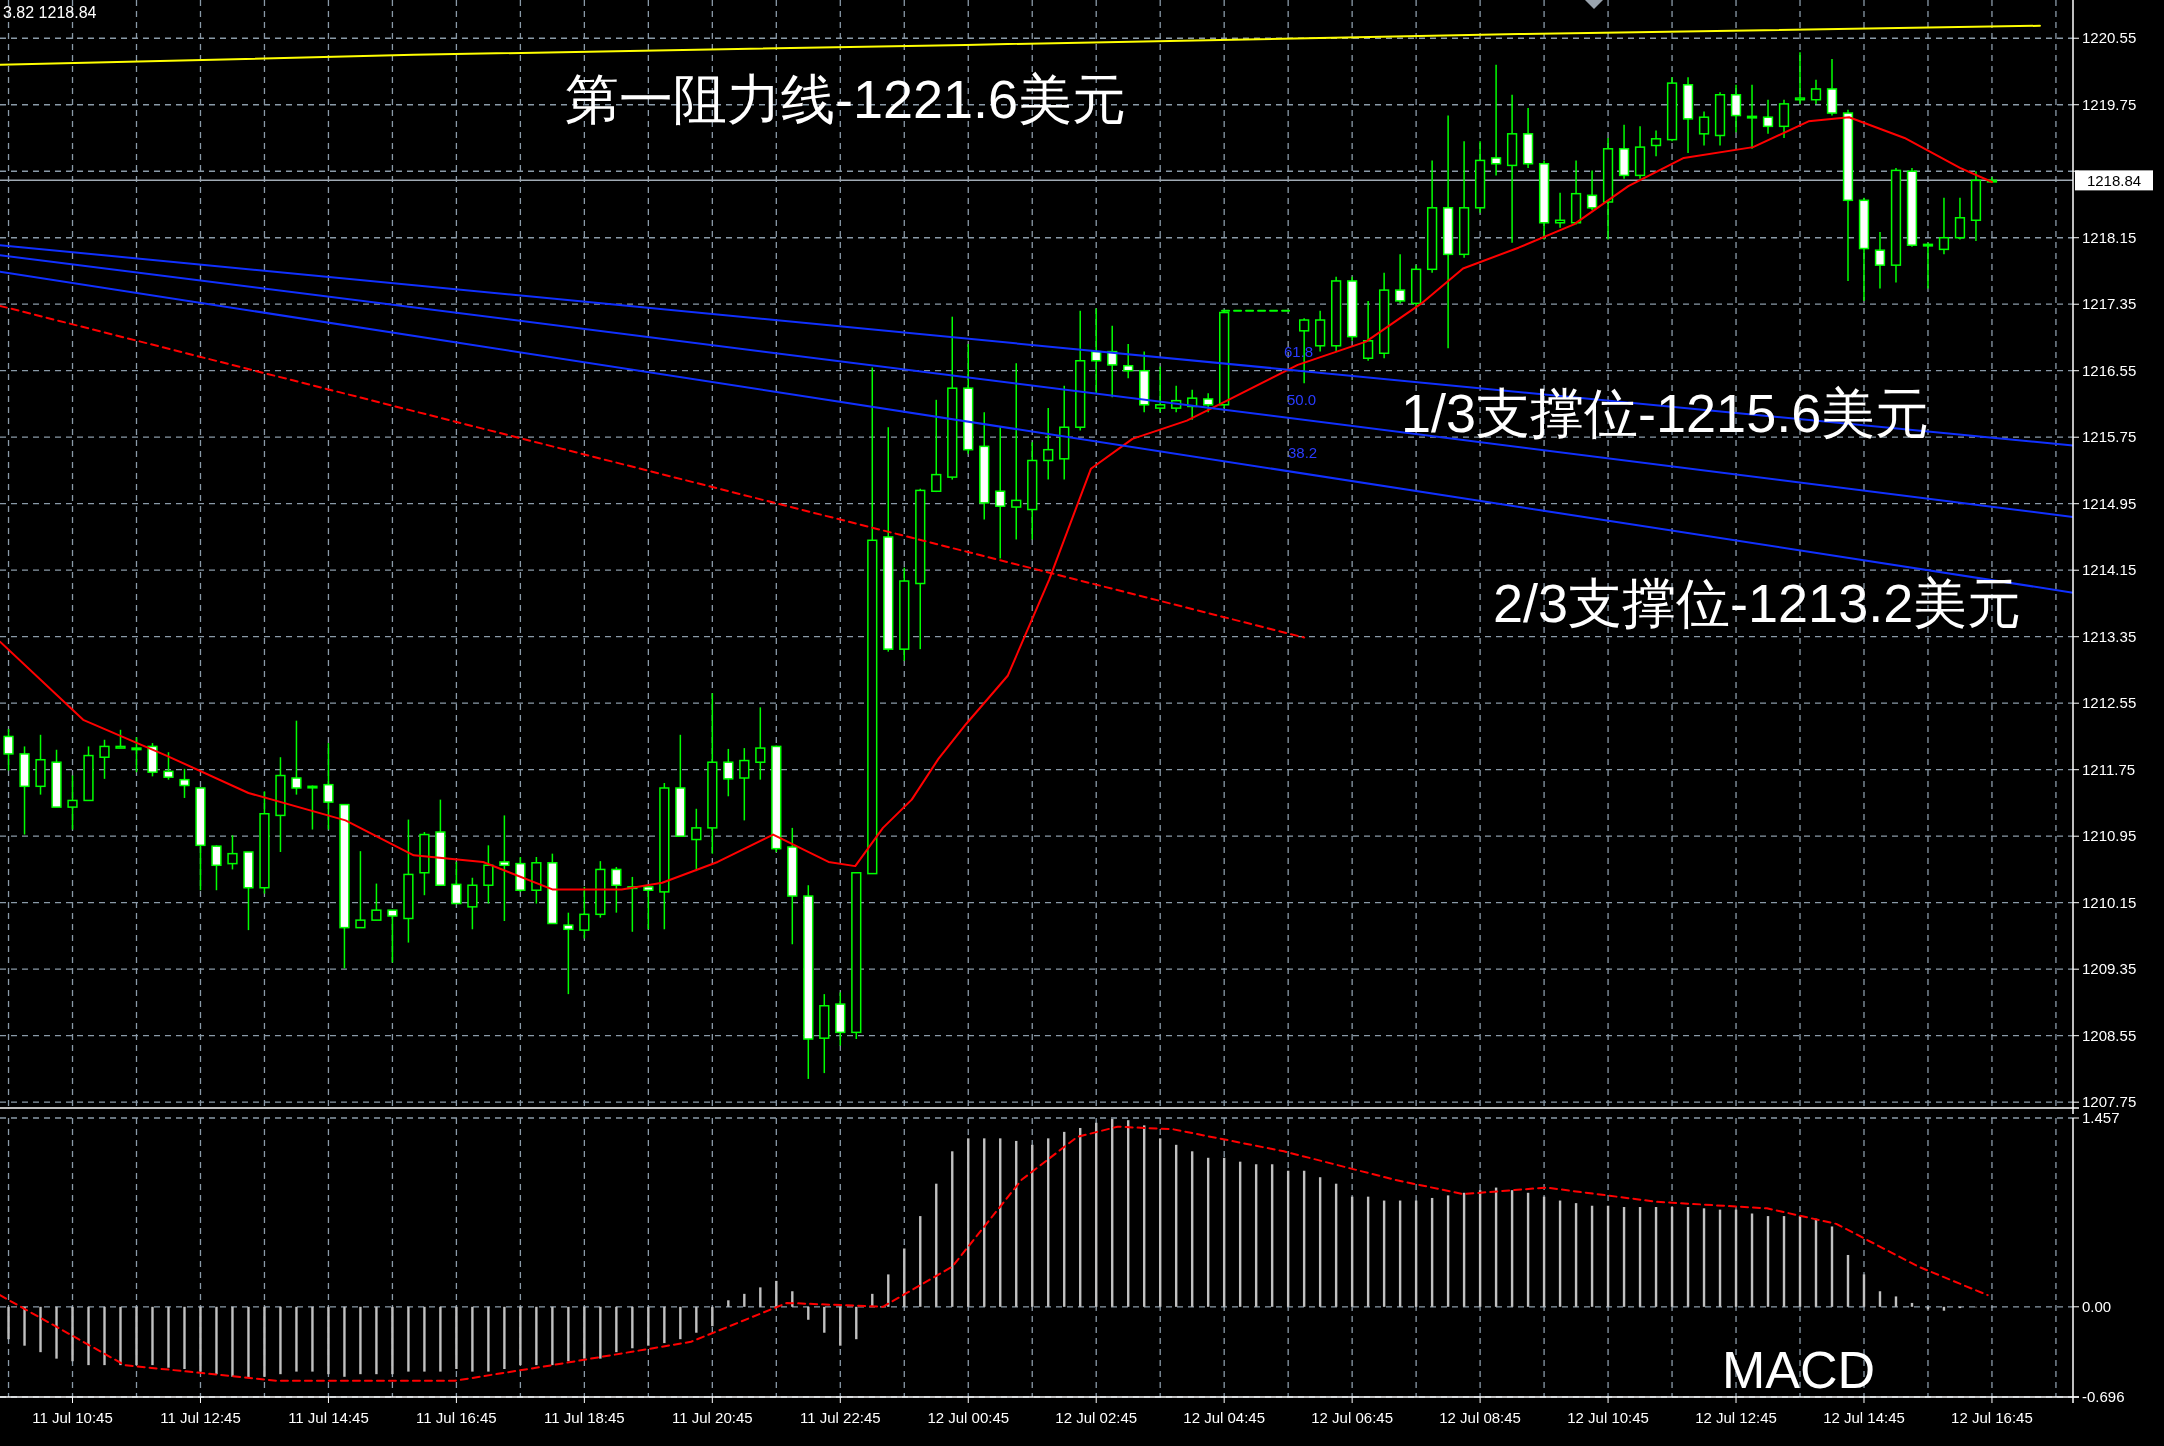 The height and width of the screenshot is (1446, 2164). Describe the element at coordinates (840, 1417) in the screenshot. I see `x-tick-label: 11 Jul 22:45` at that location.